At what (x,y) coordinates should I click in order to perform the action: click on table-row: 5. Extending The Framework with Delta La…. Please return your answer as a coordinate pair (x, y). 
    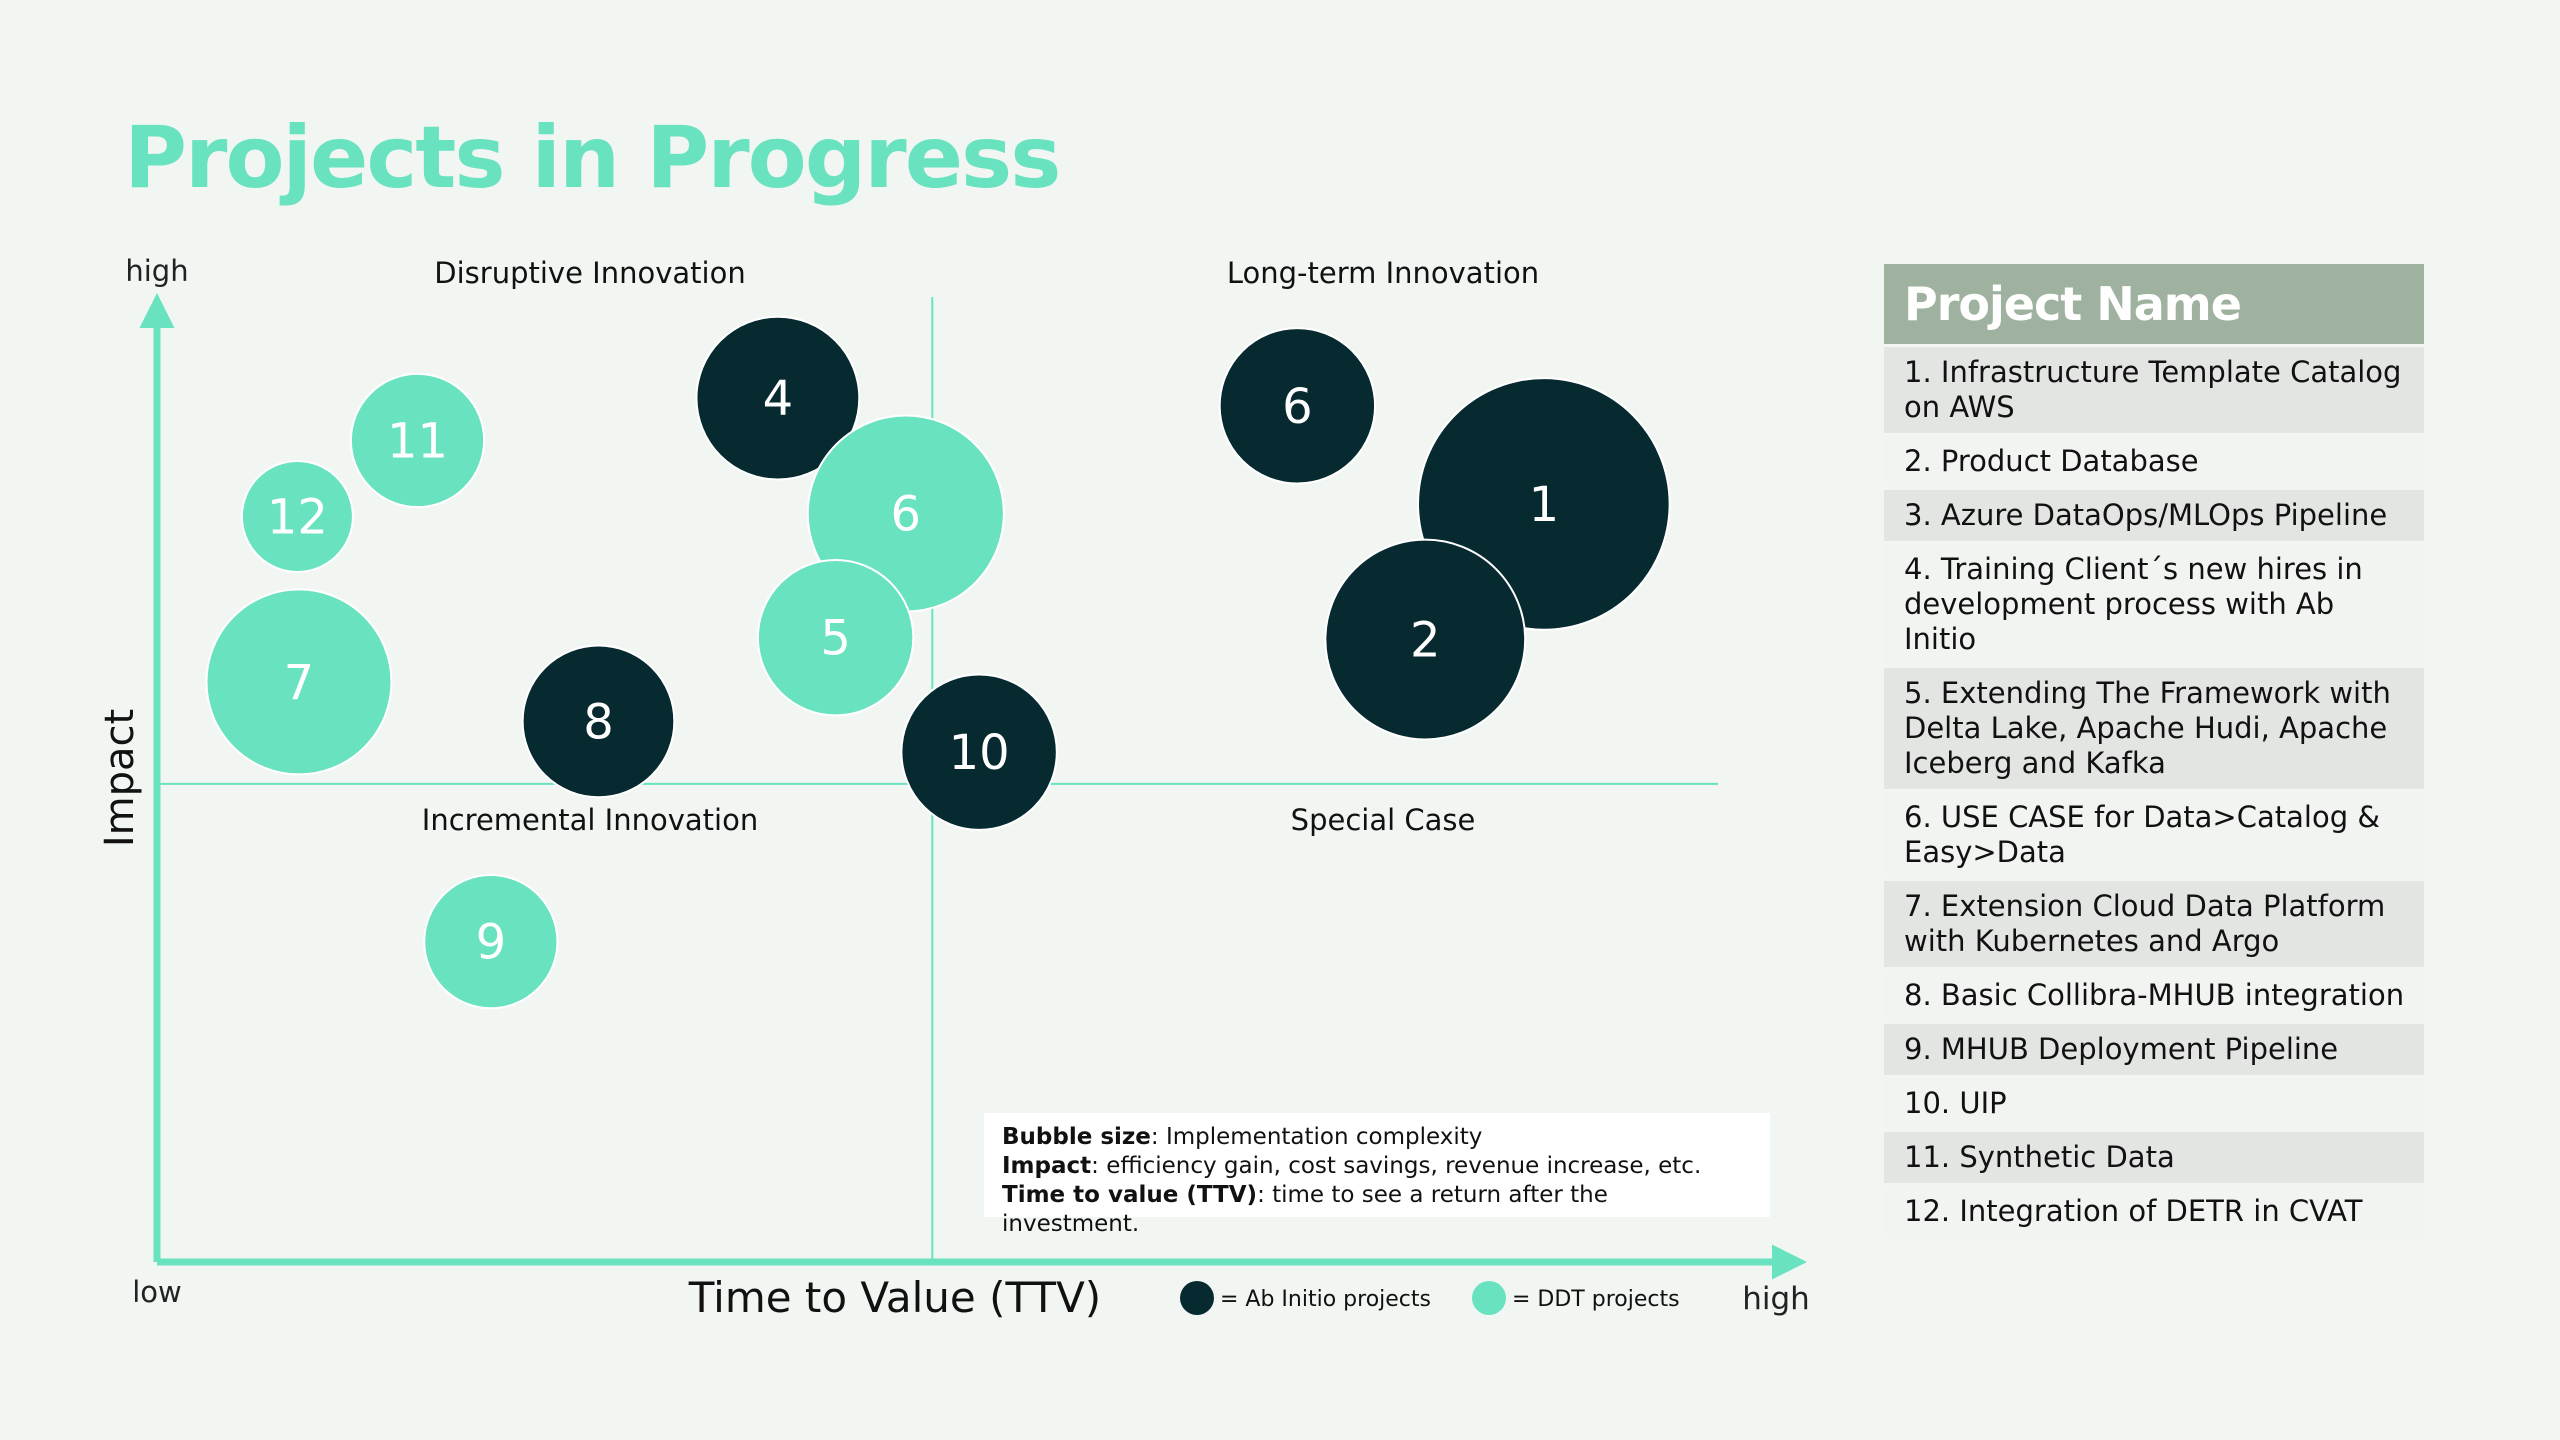
    Looking at the image, I should click on (2154, 728).